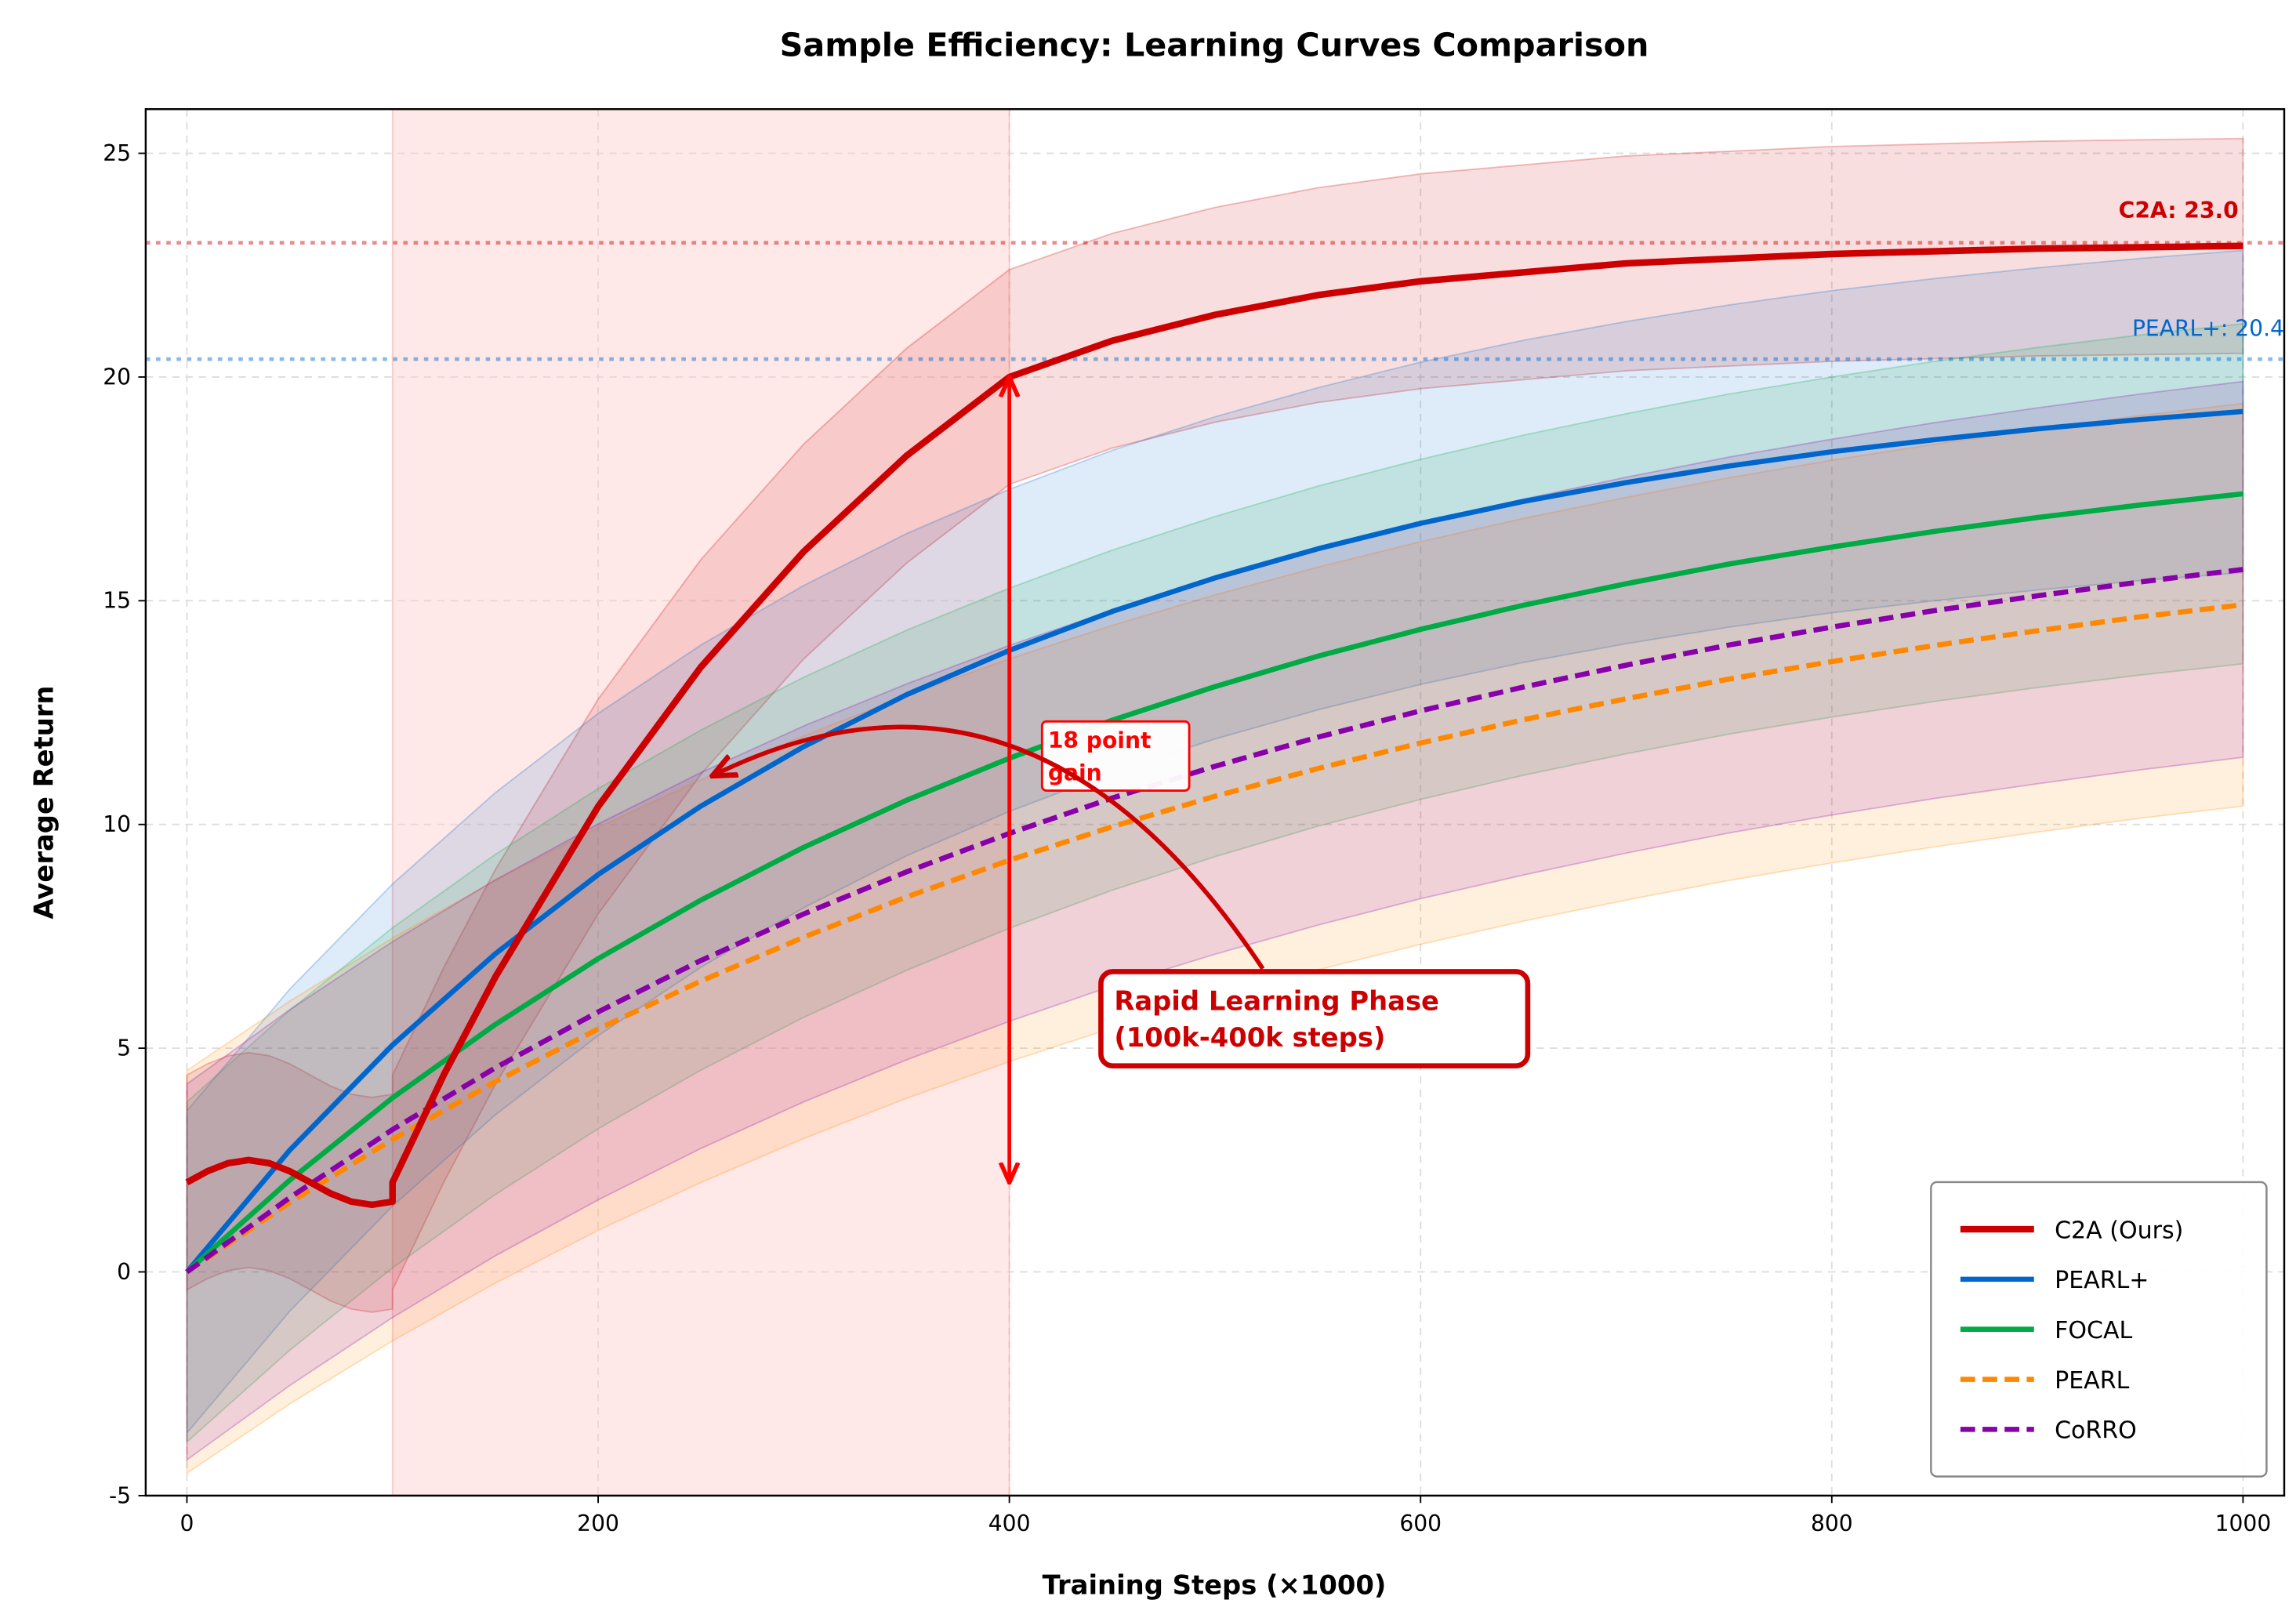  I want to click on y-tick-label: 5, so click(124, 1048).